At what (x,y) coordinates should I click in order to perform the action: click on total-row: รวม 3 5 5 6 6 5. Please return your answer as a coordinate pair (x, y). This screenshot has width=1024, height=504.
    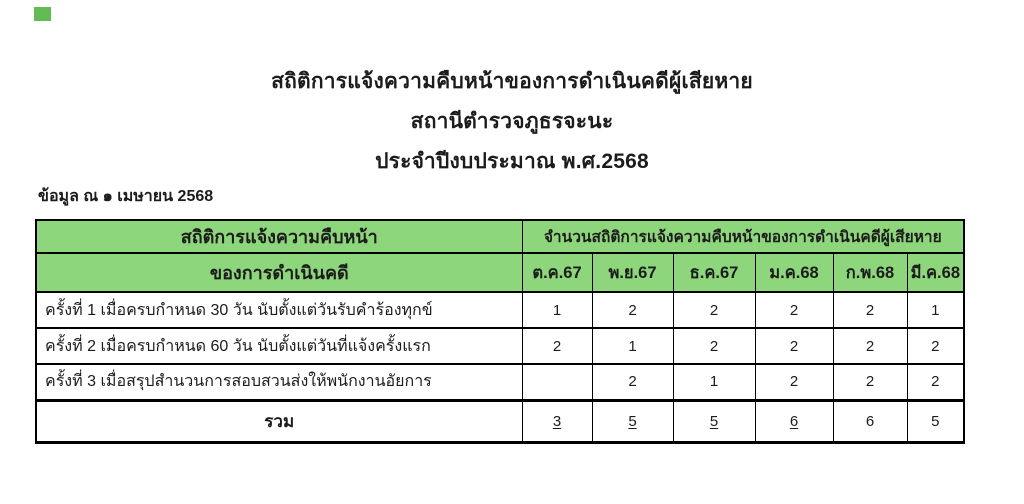
    Looking at the image, I should click on (500, 421).